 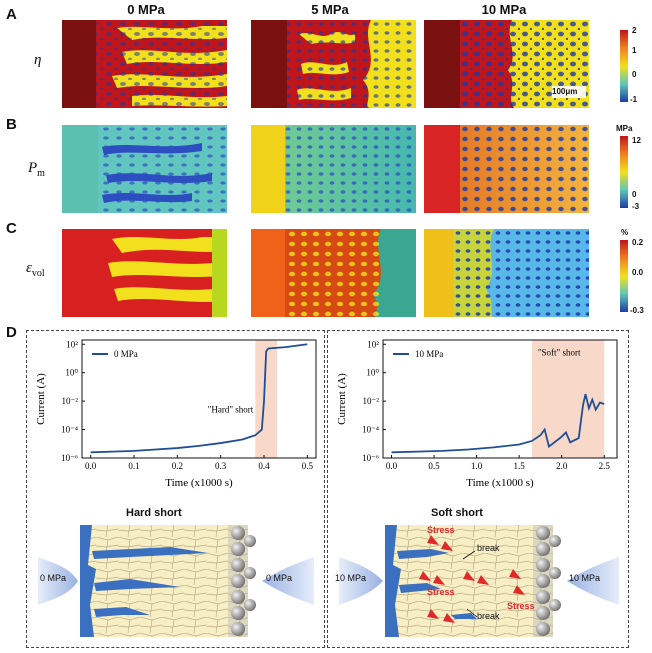 I want to click on soft-balls, so click(x=548, y=581).